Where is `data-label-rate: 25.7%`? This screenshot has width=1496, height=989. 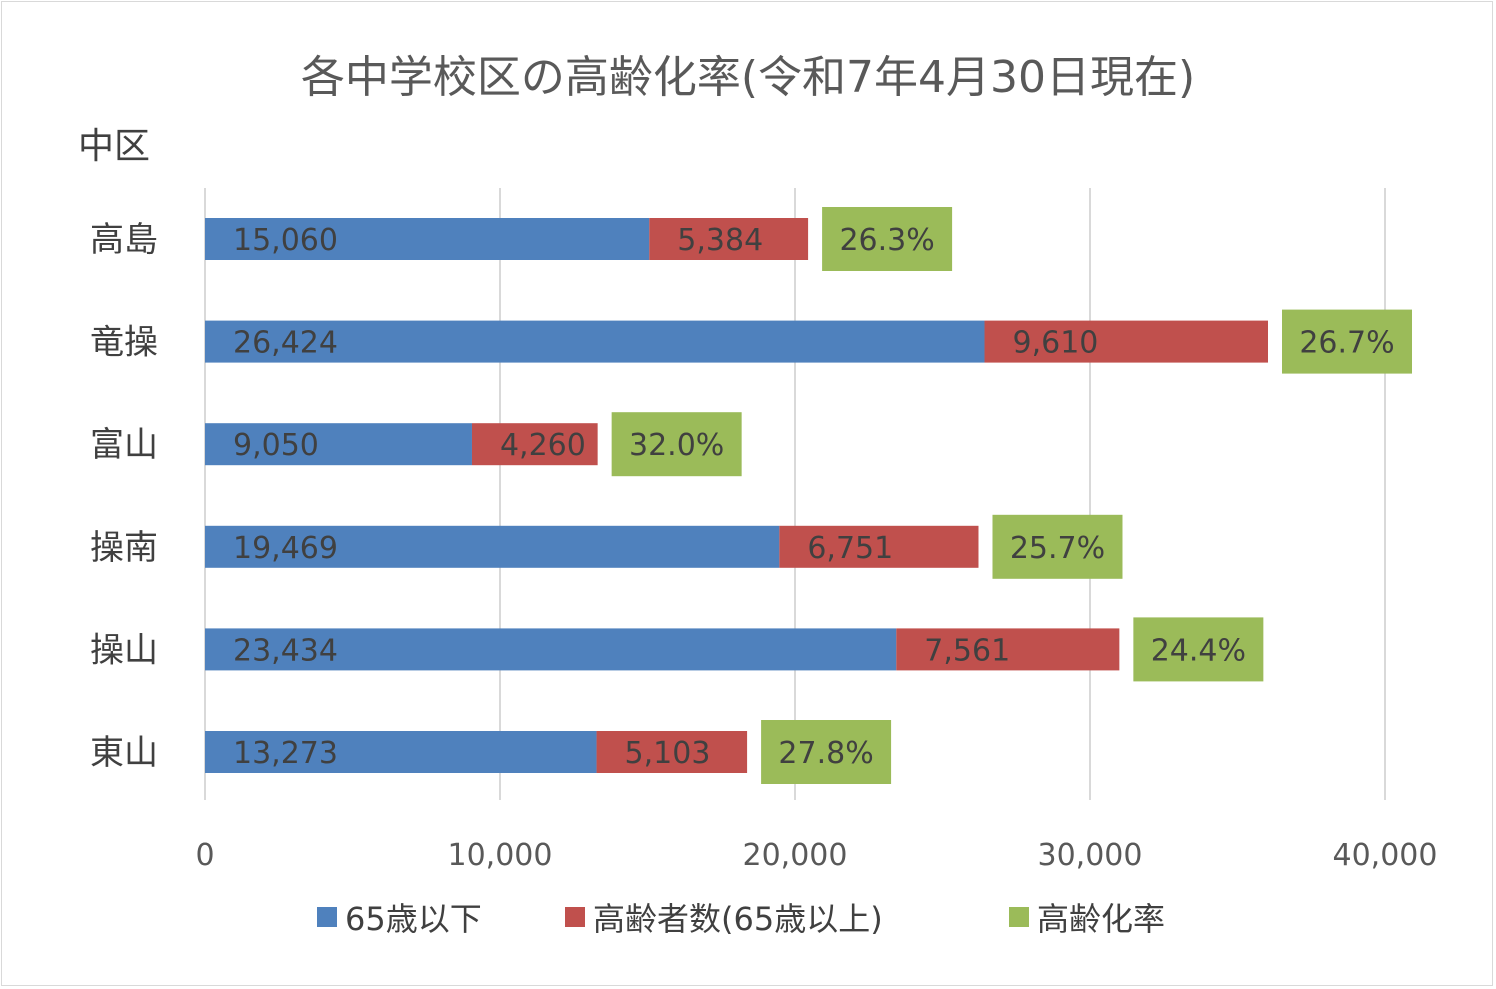 data-label-rate: 25.7% is located at coordinates (1057, 548).